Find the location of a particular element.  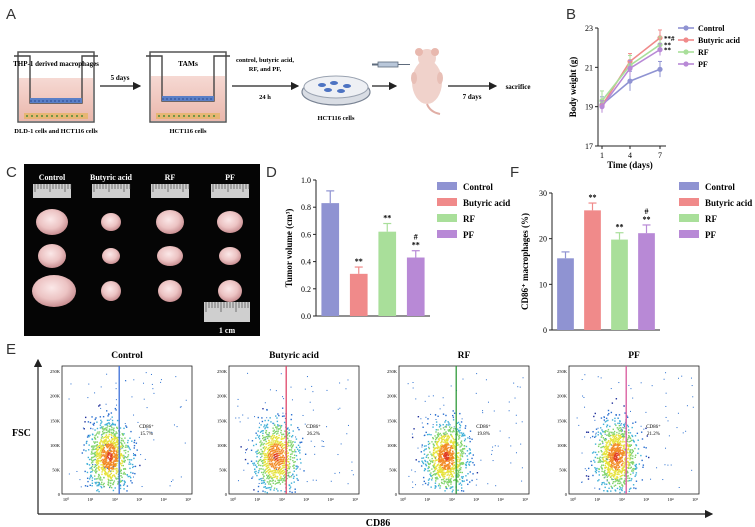

tumor-sample is located at coordinates (230, 222).